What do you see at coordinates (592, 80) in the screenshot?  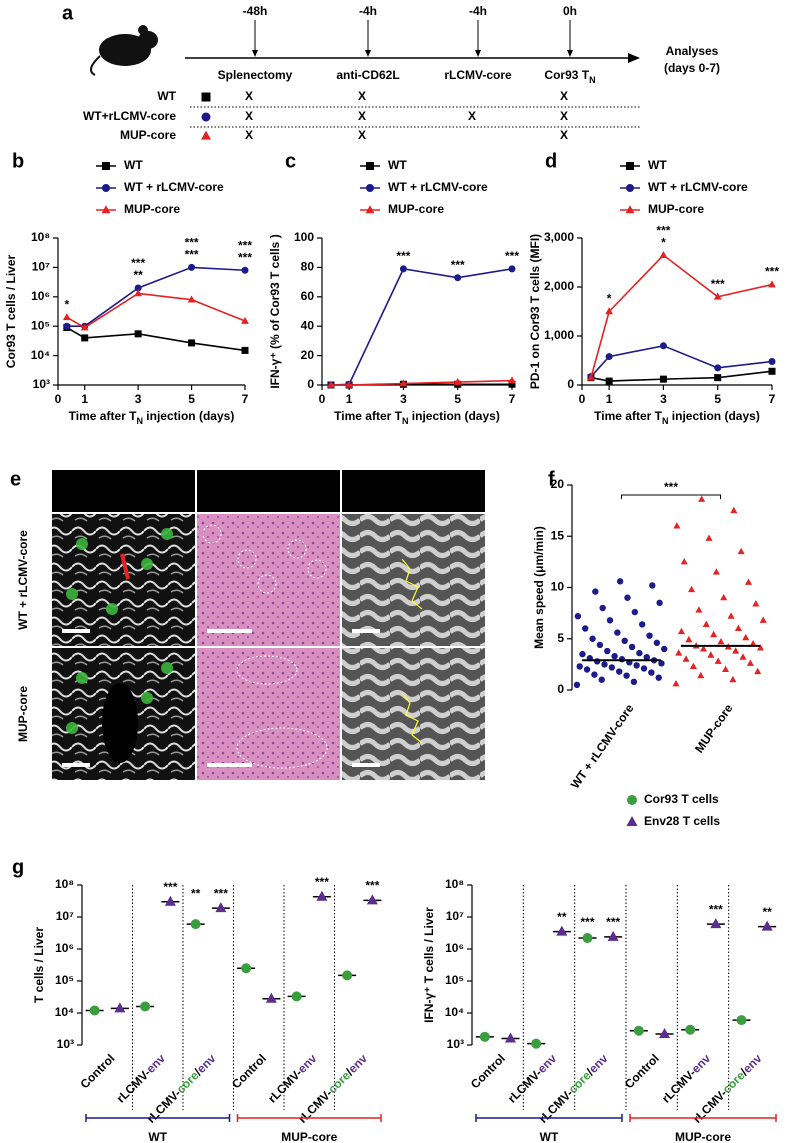 I see `step-label-sub: N` at bounding box center [592, 80].